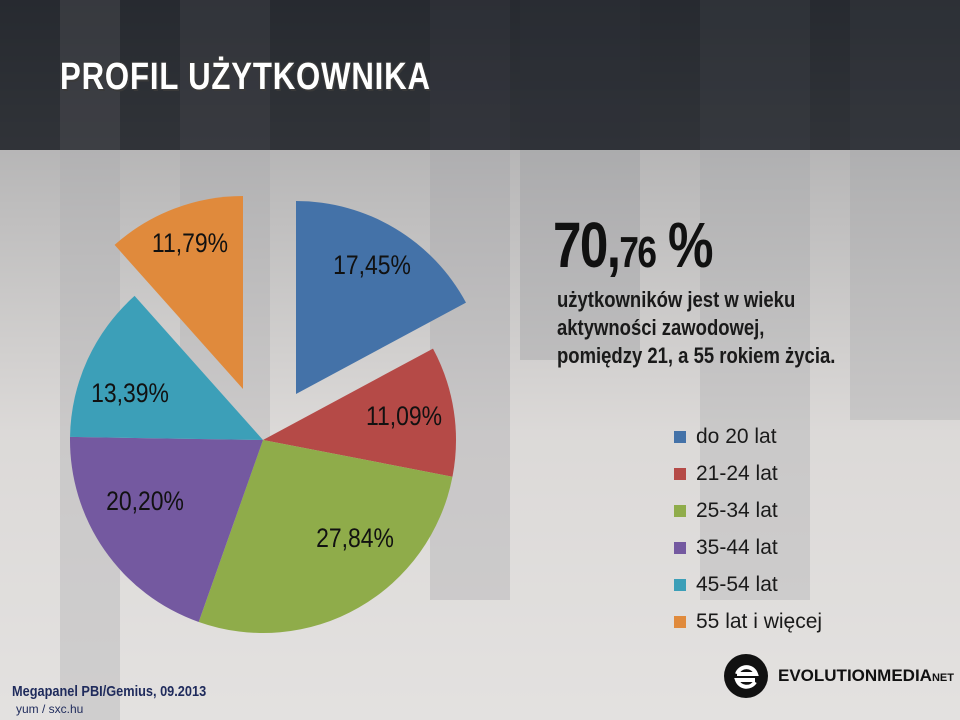  Describe the element at coordinates (372, 265) in the screenshot. I see `slice-label-1: 17,45%` at that location.